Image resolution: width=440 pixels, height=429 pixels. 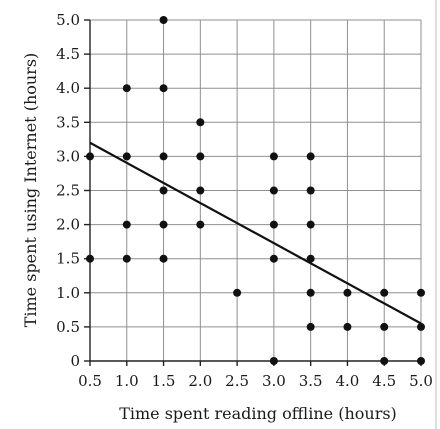 I want to click on y-tick-label-10: 5.0, so click(x=68, y=20).